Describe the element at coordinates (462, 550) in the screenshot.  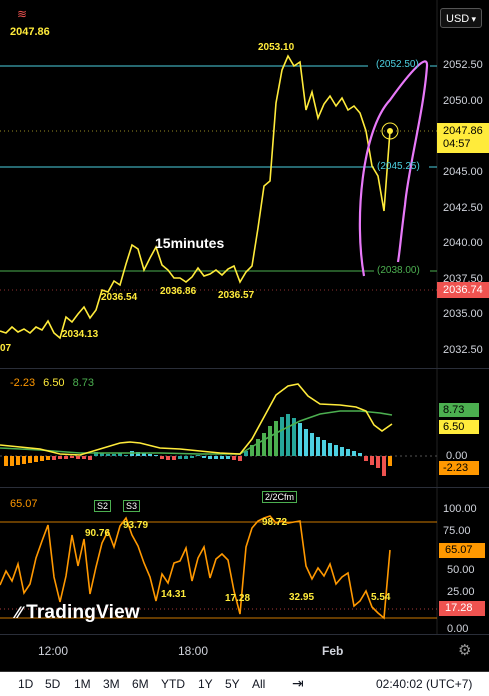
I see `rsi-tag-current: 65.07` at that location.